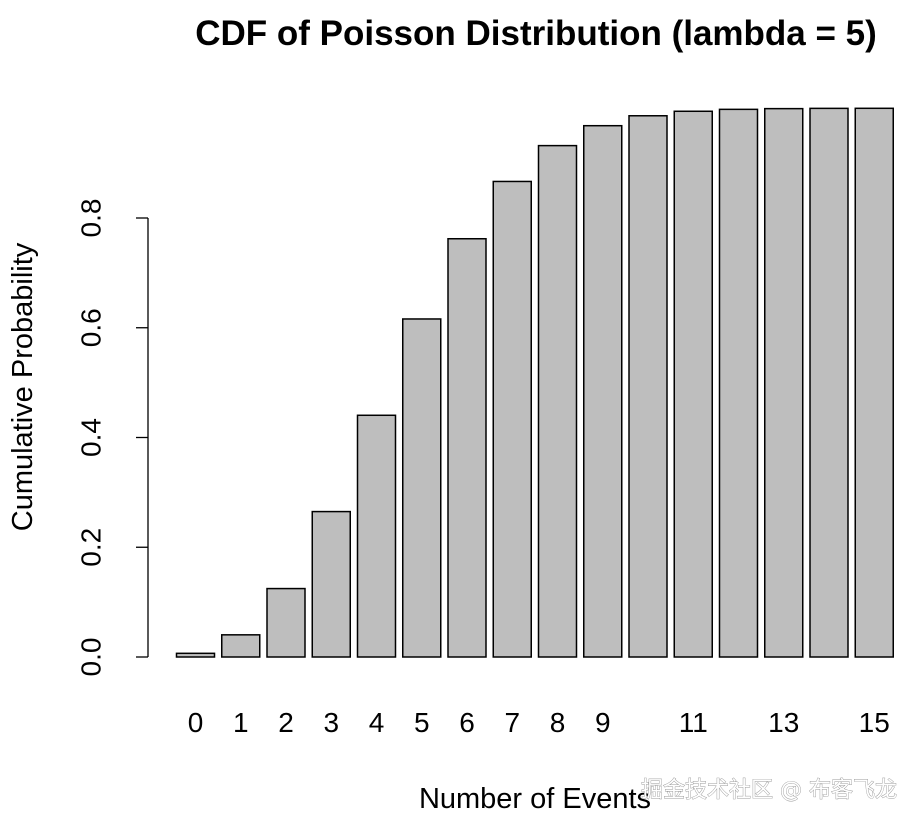 This screenshot has width=918, height=824. I want to click on x-tick-label-4: 4, so click(377, 722).